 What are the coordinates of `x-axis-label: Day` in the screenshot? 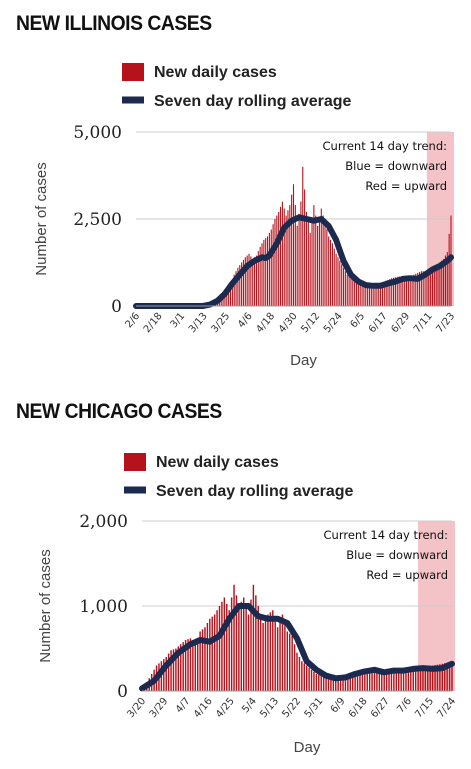 It's located at (307, 747).